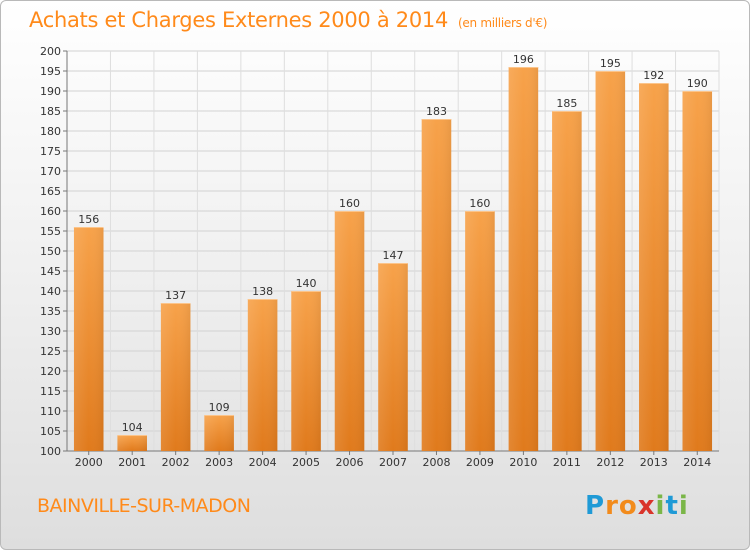  What do you see at coordinates (306, 283) in the screenshot?
I see `bar-value-label: 140` at bounding box center [306, 283].